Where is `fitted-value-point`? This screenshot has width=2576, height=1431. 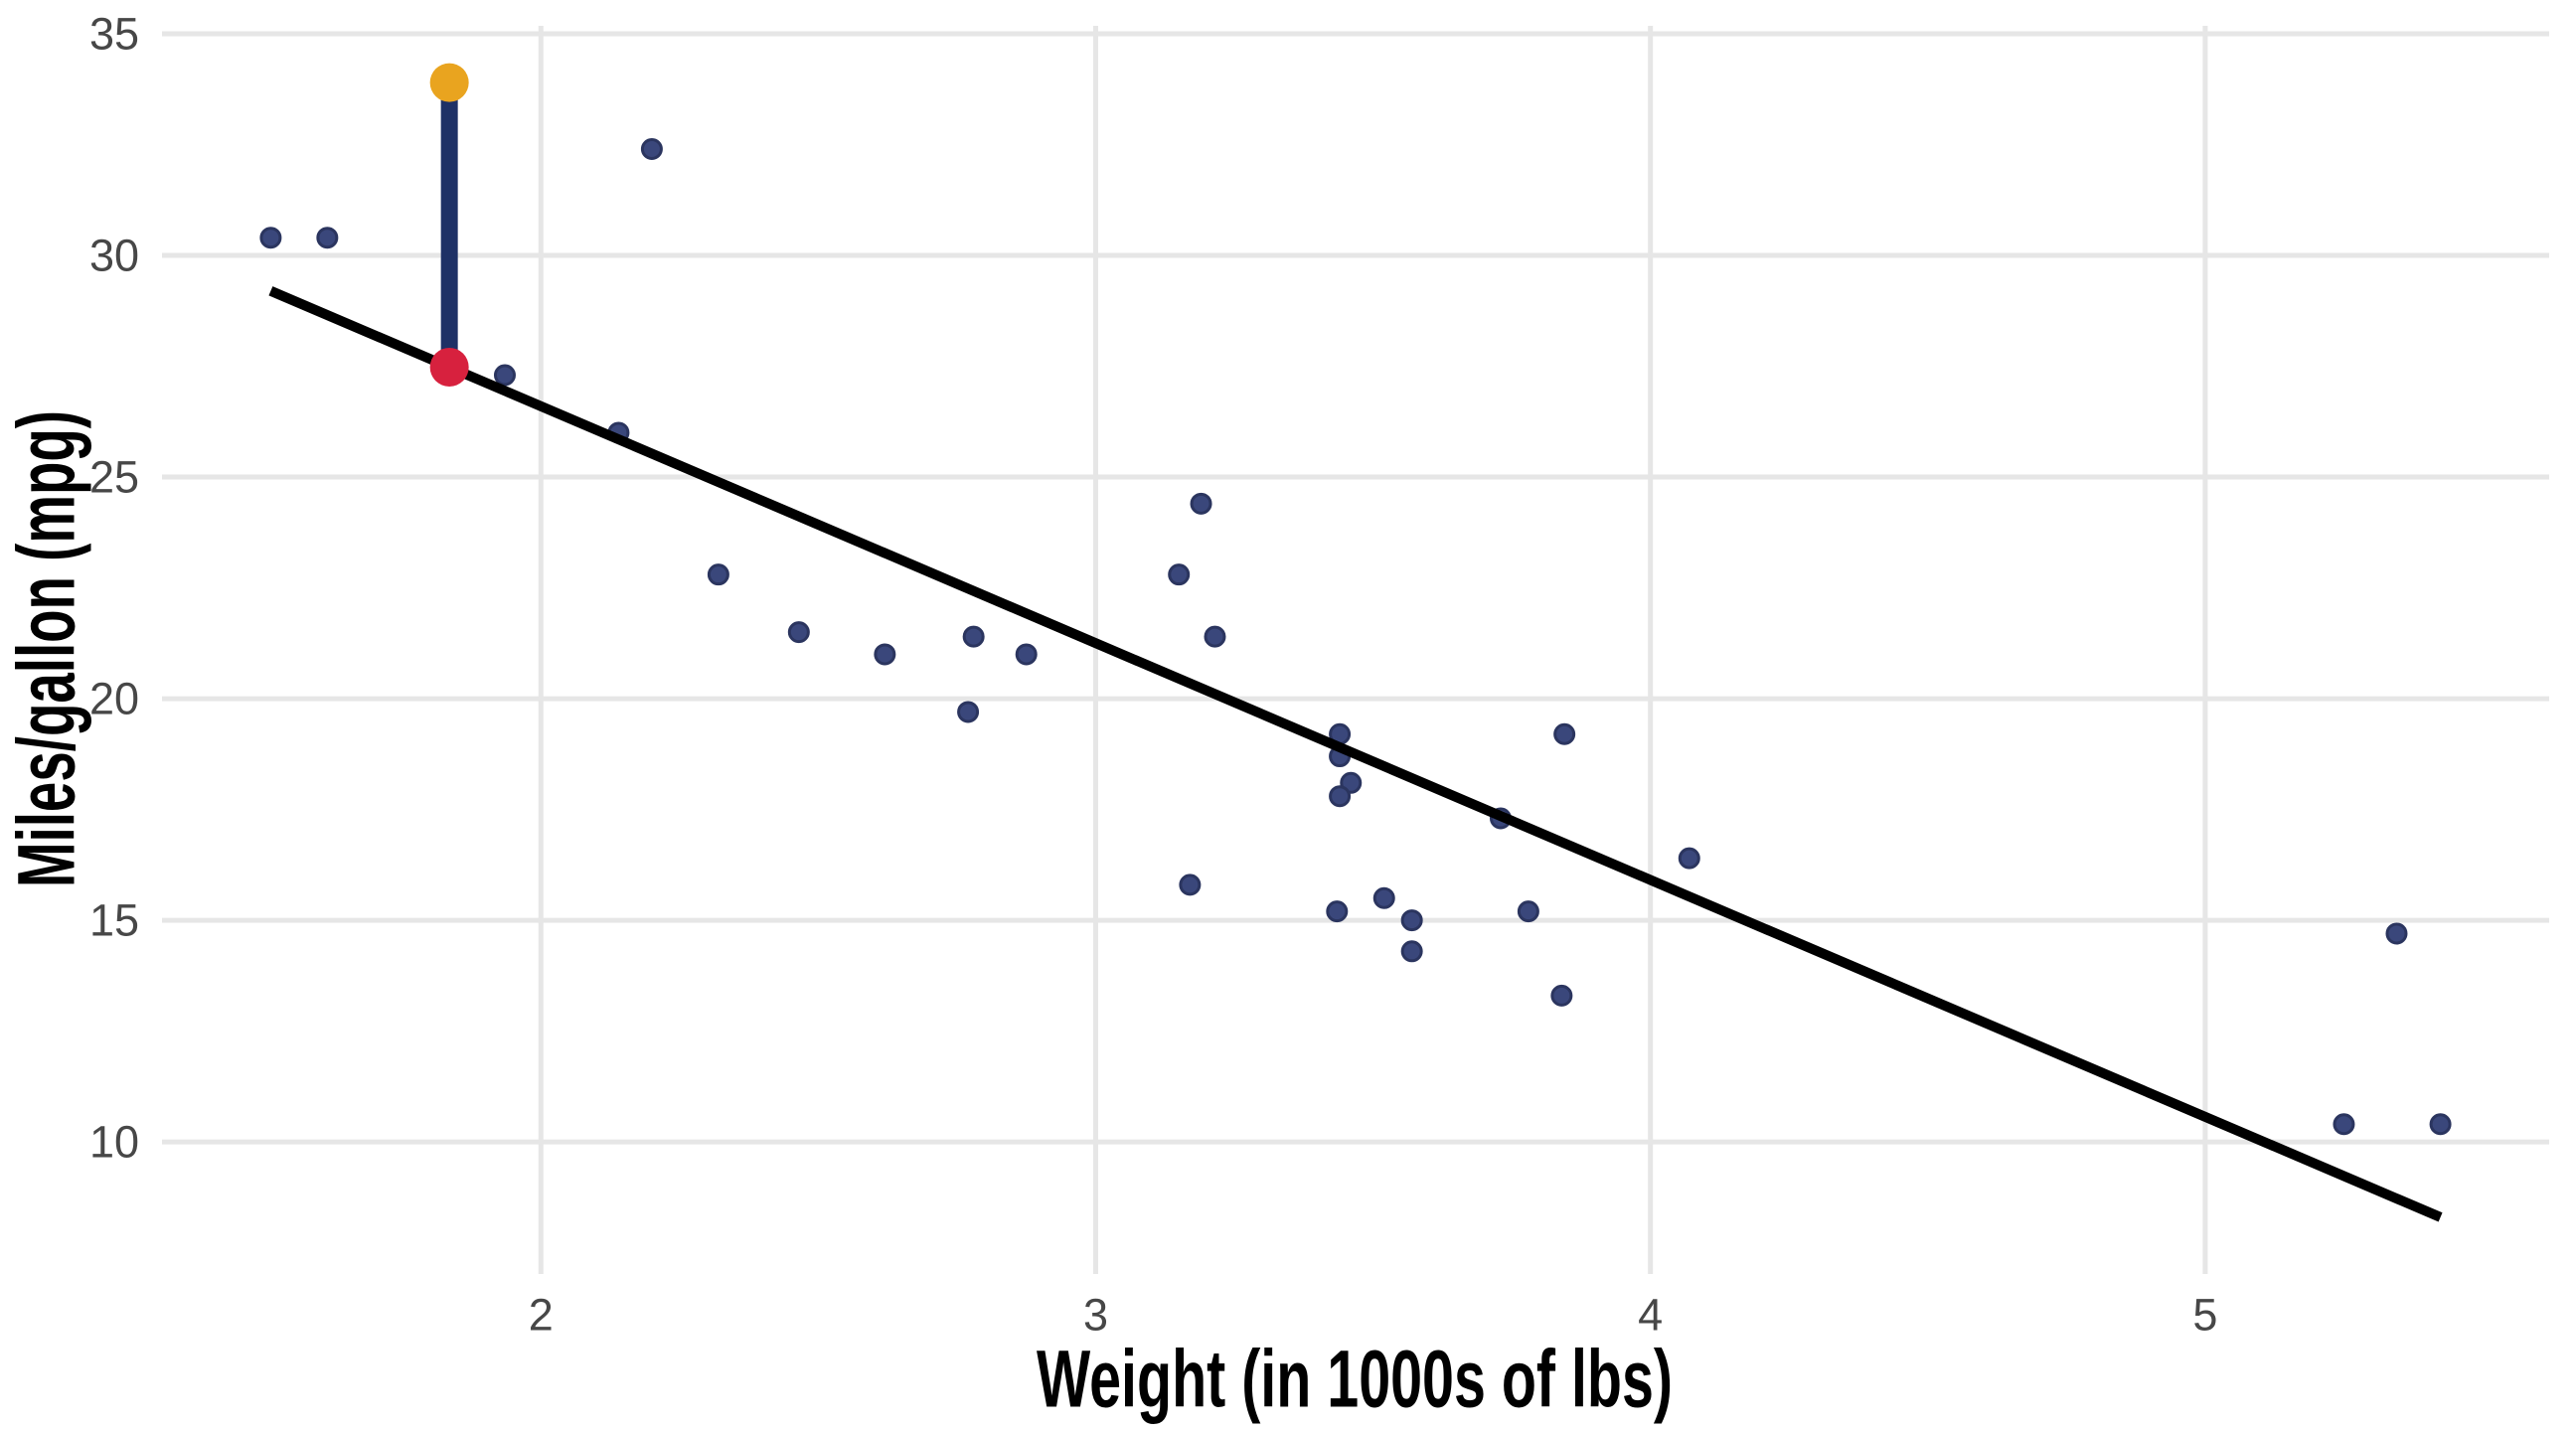 fitted-value-point is located at coordinates (449, 367).